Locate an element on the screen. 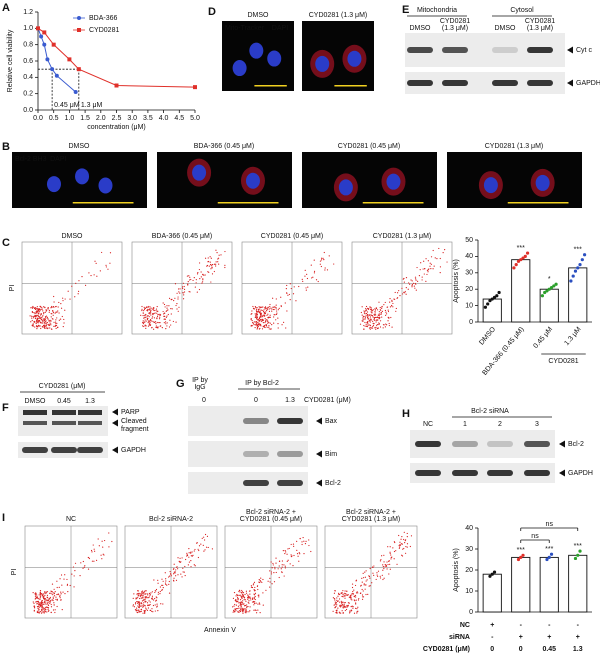  nucleus is located at coordinates (354, 58).